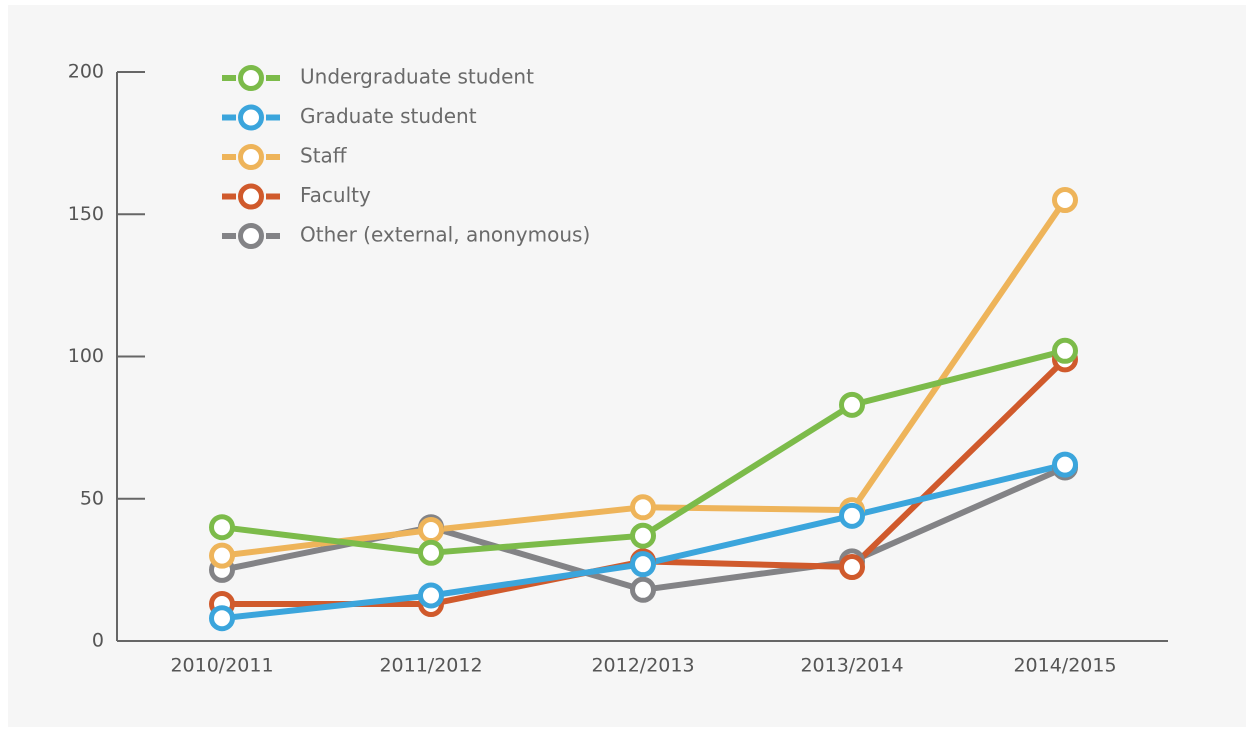 The image size is (1254, 736). I want to click on y-tick-label: 100, so click(86, 356).